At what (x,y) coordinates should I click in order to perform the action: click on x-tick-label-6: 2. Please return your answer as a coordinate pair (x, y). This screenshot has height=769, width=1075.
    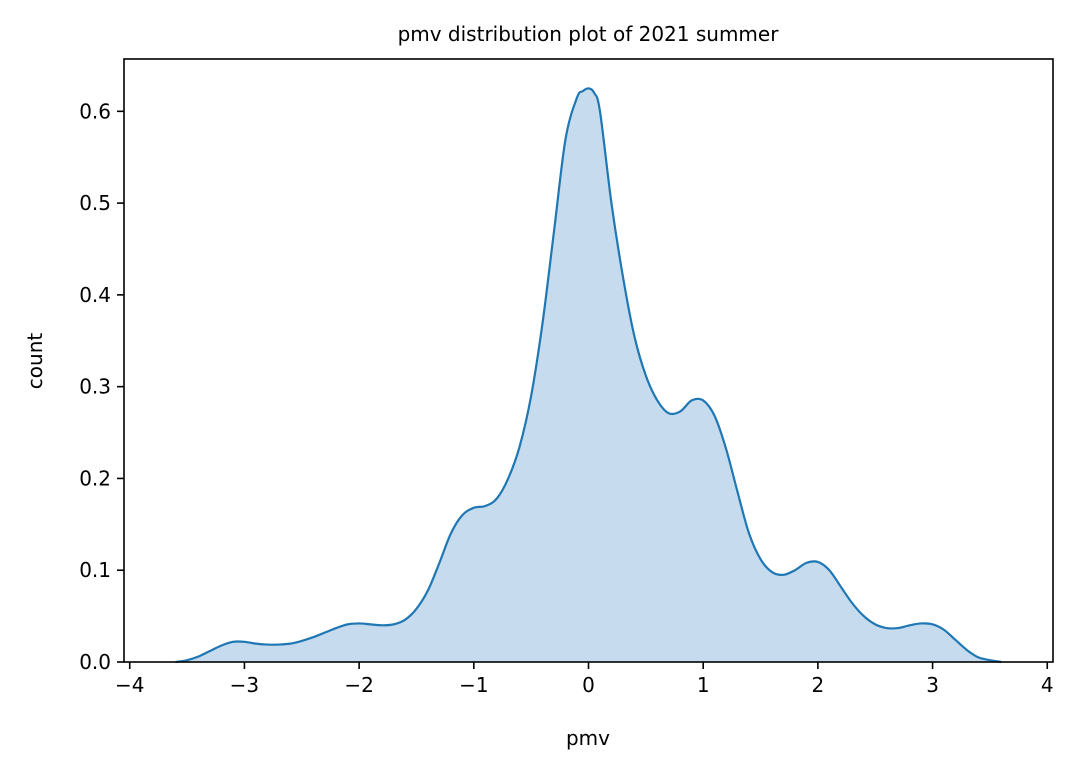
    Looking at the image, I should click on (818, 685).